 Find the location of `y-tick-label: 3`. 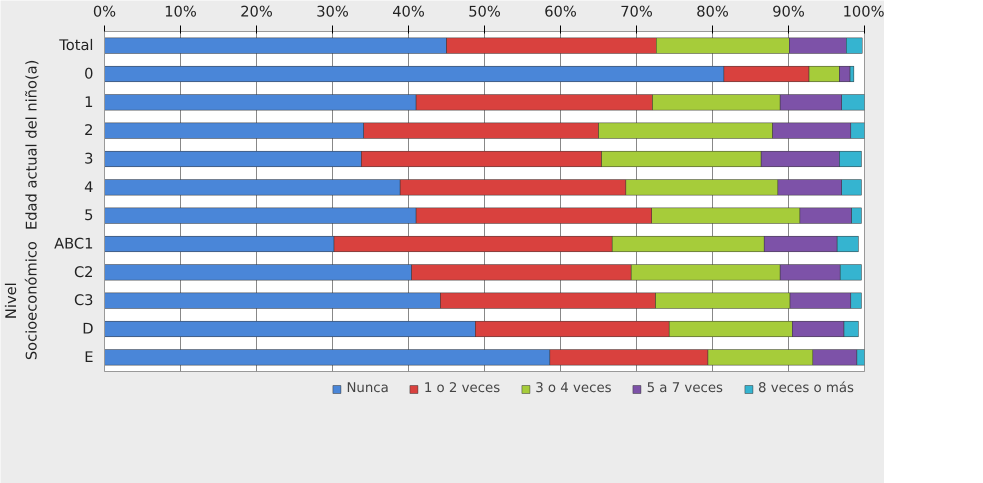

y-tick-label: 3 is located at coordinates (89, 159).